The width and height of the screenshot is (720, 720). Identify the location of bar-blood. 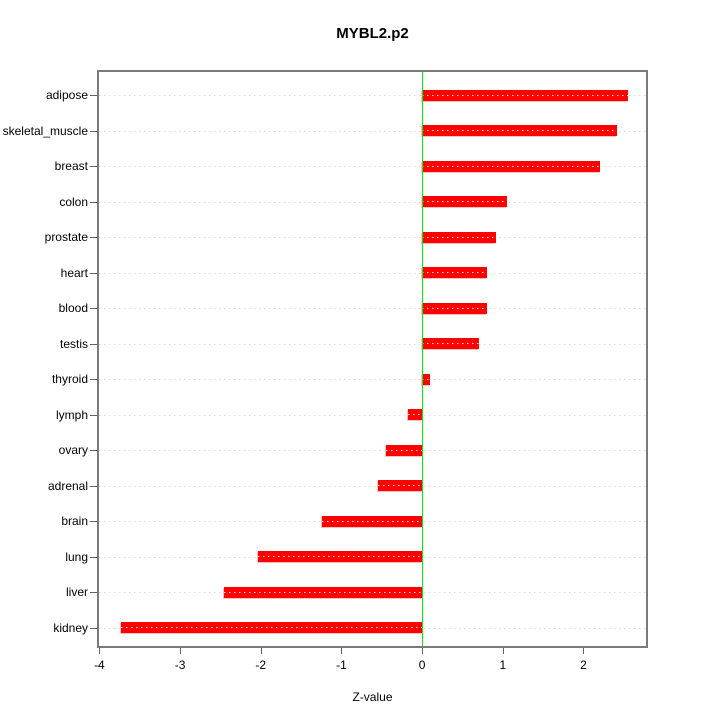
(455, 308).